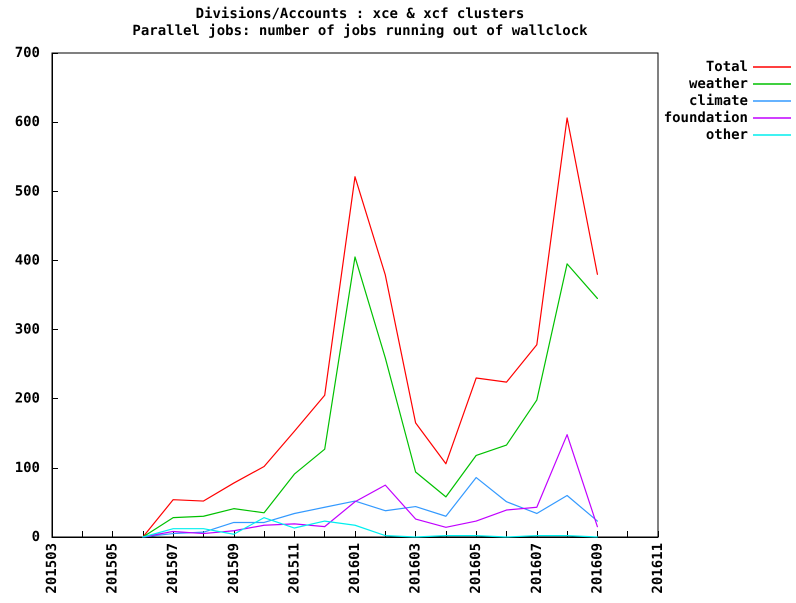 The width and height of the screenshot is (796, 603). Describe the element at coordinates (27, 468) in the screenshot. I see `y-tick-label: 100` at that location.